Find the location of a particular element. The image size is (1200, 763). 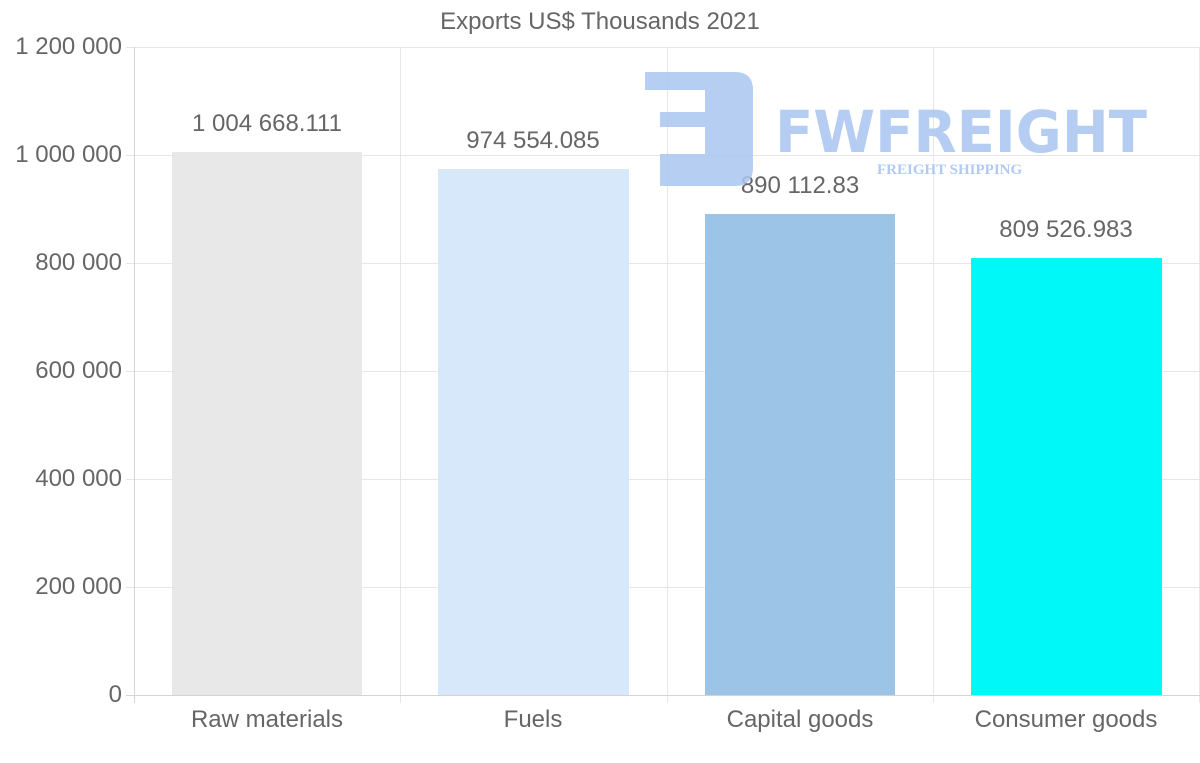

x-axis is located at coordinates (663, 695).